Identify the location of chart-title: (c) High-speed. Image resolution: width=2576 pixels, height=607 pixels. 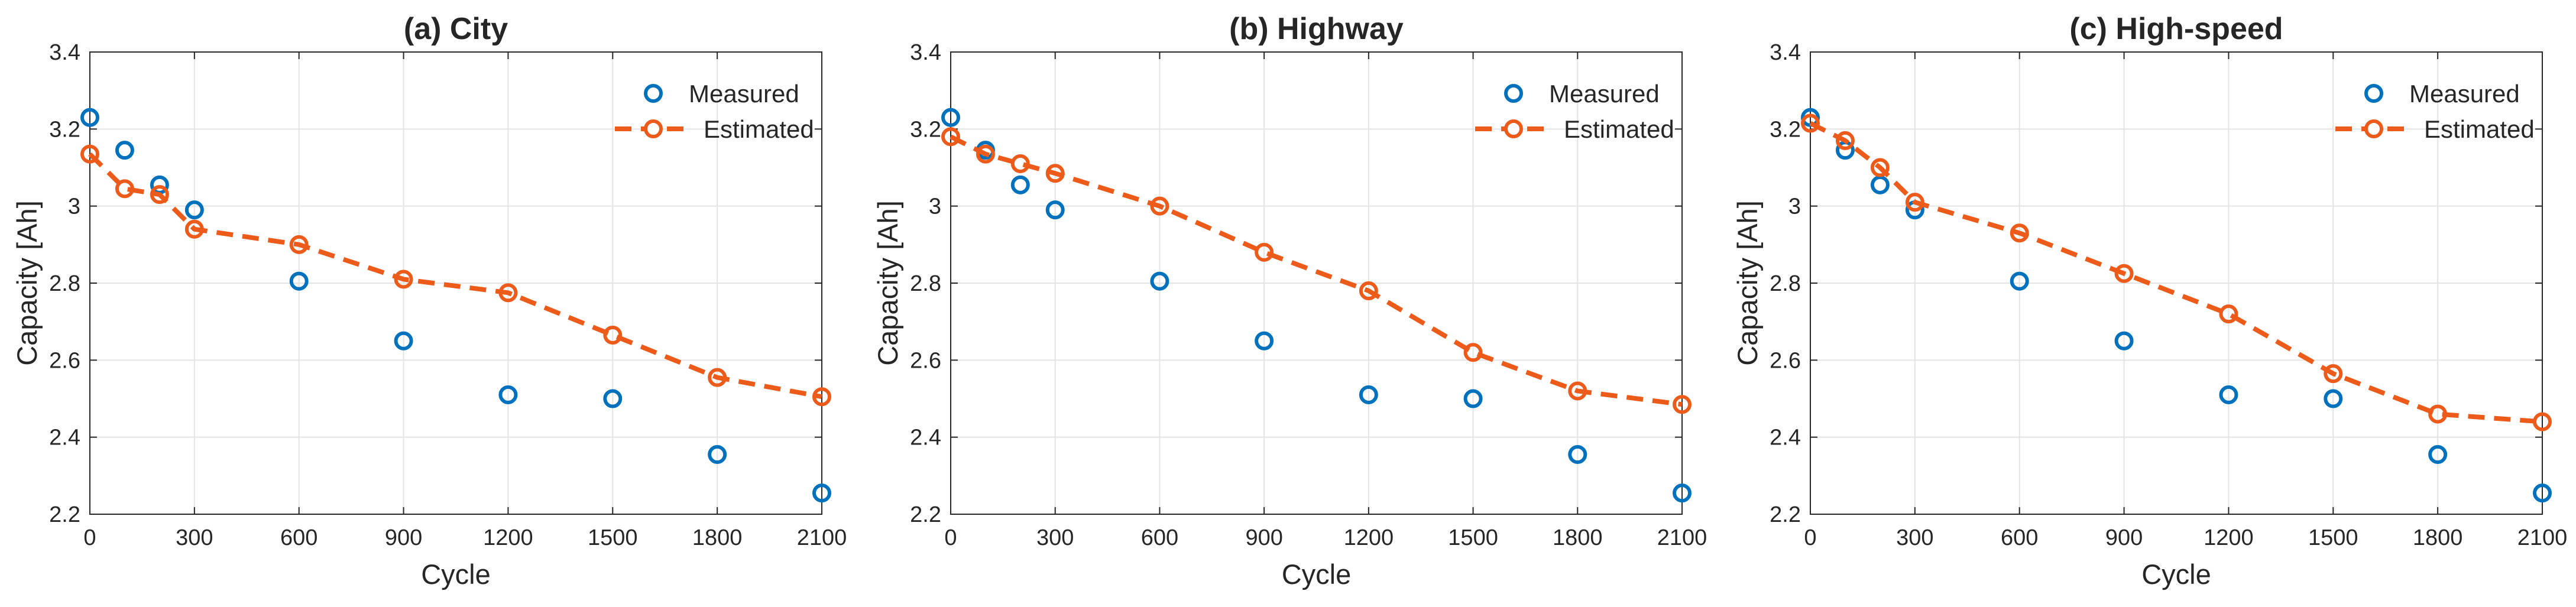
(2176, 29).